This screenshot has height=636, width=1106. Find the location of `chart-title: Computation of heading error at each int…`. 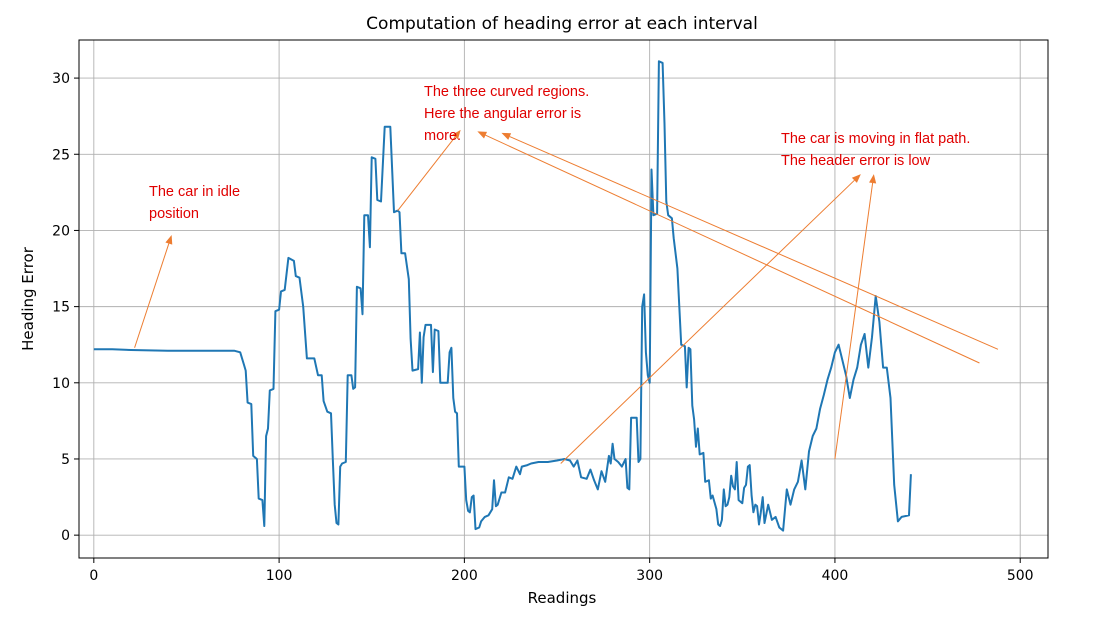

chart-title: Computation of heading error at each int… is located at coordinates (562, 24).